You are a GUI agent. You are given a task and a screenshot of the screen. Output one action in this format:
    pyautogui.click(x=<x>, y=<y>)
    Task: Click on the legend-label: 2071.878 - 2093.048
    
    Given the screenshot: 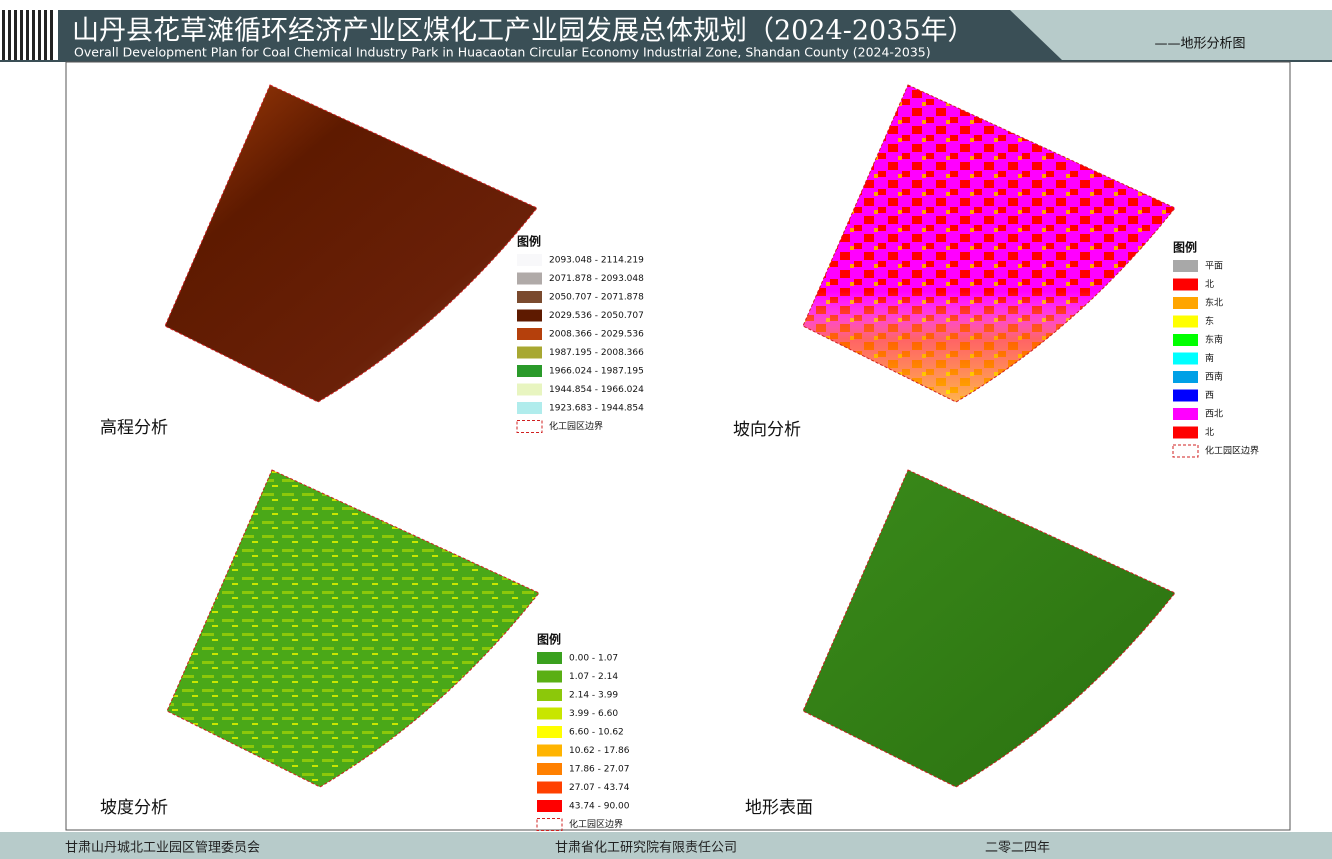 What is the action you would take?
    pyautogui.click(x=596, y=279)
    